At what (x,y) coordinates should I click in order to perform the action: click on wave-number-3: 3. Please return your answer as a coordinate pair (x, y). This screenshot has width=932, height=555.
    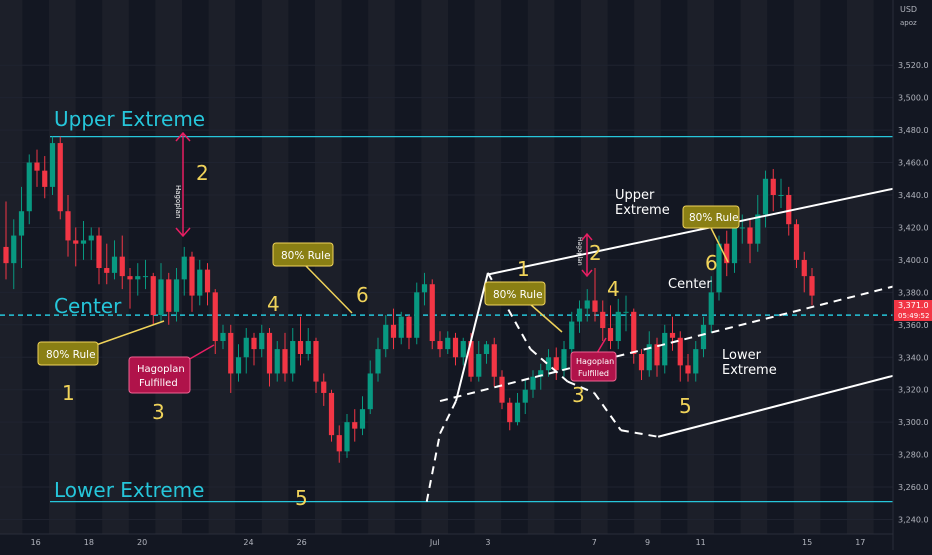
    Looking at the image, I should click on (578, 395).